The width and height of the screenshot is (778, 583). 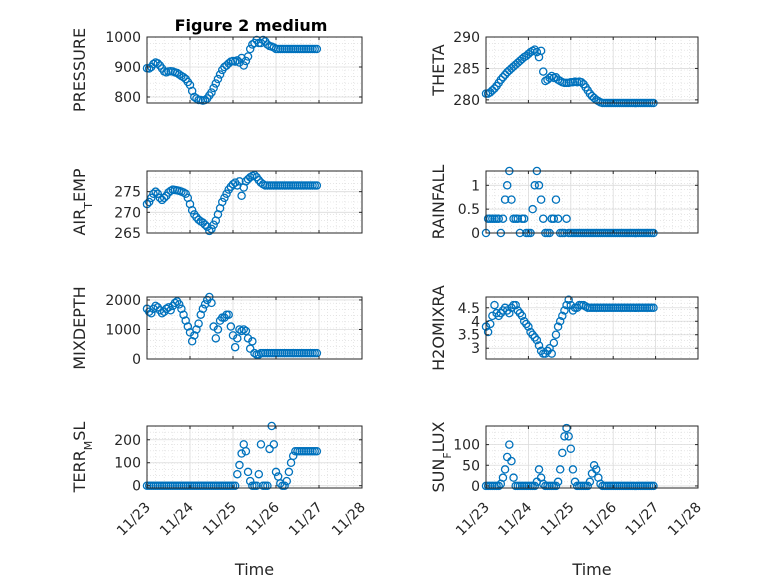 I want to click on y-tick-label: 900, so click(x=127, y=68).